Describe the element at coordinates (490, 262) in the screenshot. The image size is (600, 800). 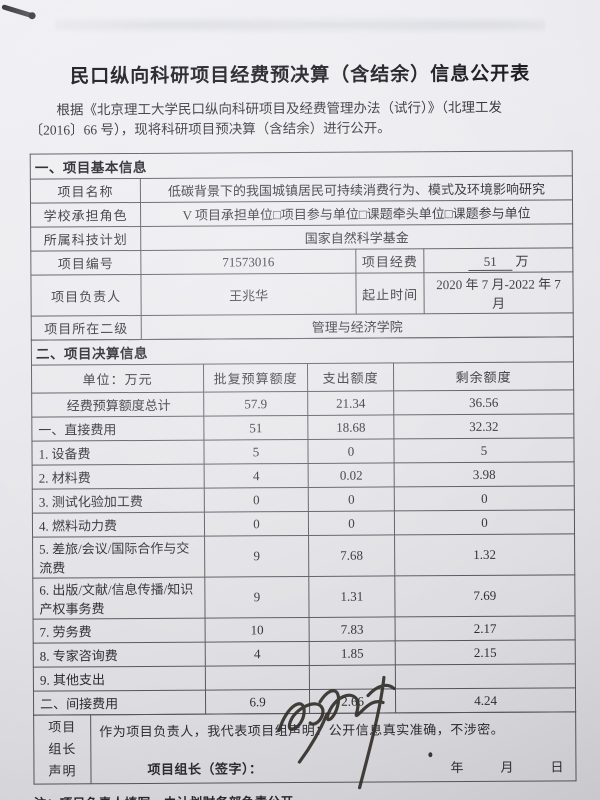
I see `fund-amount: 51` at that location.